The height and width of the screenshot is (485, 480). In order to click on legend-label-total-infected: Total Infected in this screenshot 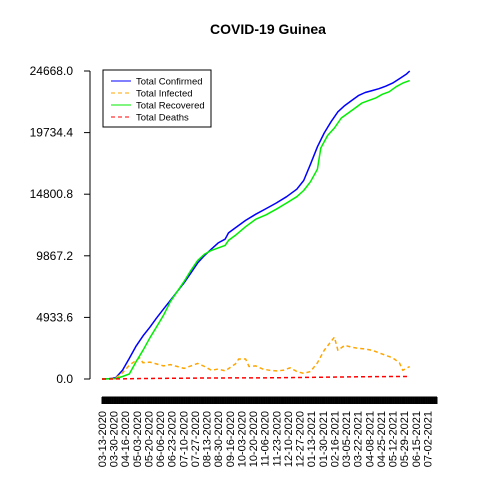, I will do `click(164, 94)`.